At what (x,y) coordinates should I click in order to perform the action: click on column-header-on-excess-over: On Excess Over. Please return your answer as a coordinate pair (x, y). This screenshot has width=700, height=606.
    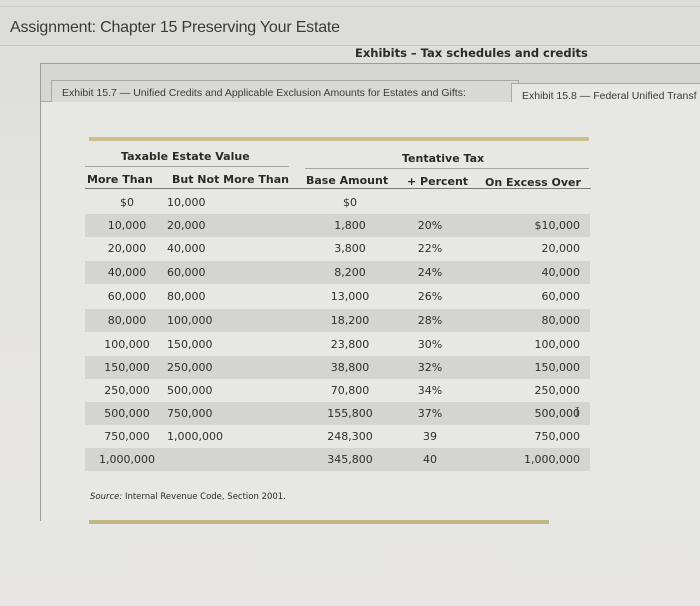
    Looking at the image, I should click on (533, 182).